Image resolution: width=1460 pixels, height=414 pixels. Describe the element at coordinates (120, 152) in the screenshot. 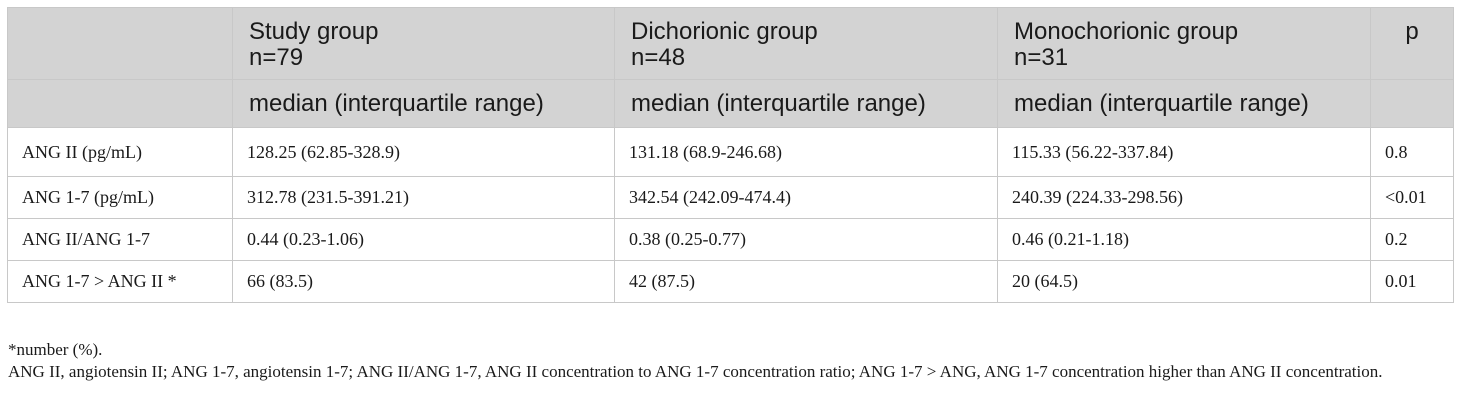

I see `row-label: ANG II (pg/mL)` at that location.